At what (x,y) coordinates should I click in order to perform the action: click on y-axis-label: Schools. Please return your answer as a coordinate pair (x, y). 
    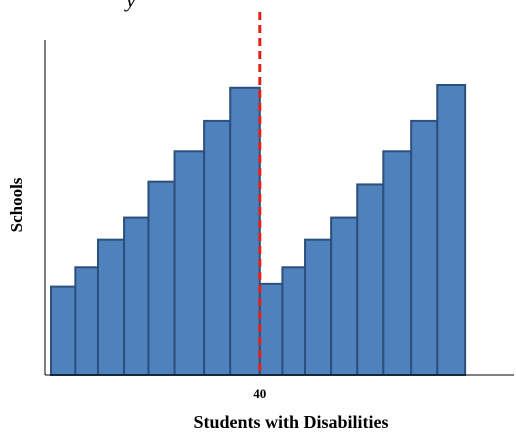
    Looking at the image, I should click on (16, 204).